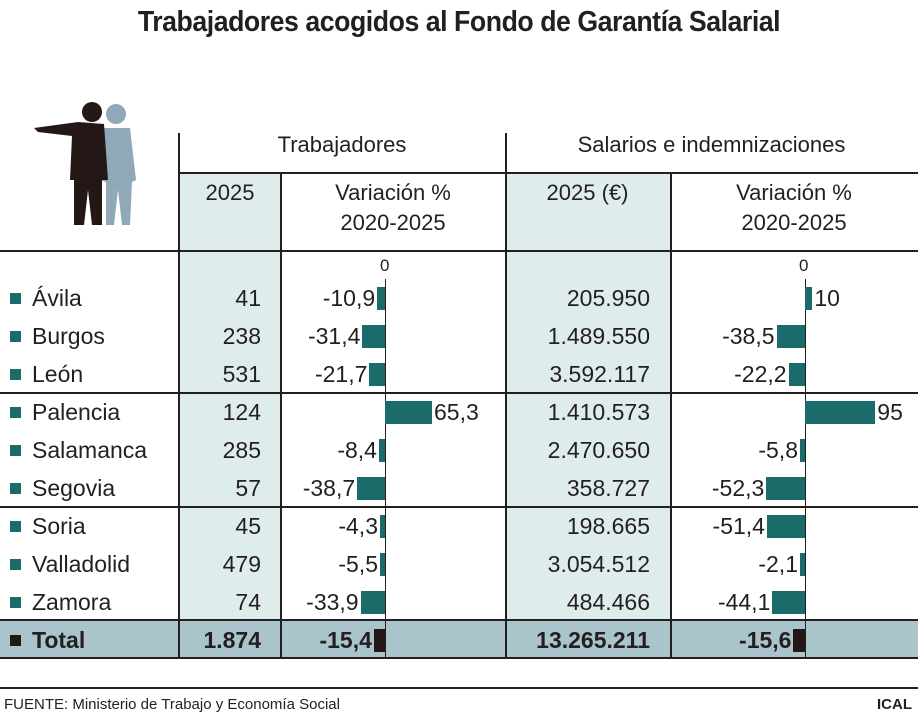 The image size is (918, 720). What do you see at coordinates (241, 374) in the screenshot?
I see `workers-2025: 531` at bounding box center [241, 374].